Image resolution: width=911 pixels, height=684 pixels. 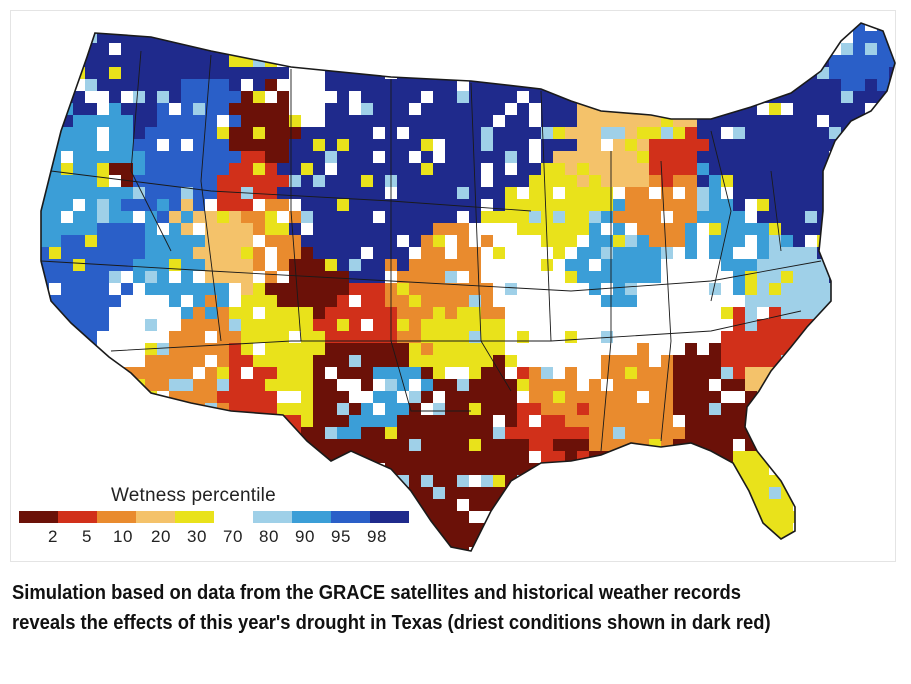 What do you see at coordinates (197, 536) in the screenshot?
I see `legend-tick-label: 30` at bounding box center [197, 536].